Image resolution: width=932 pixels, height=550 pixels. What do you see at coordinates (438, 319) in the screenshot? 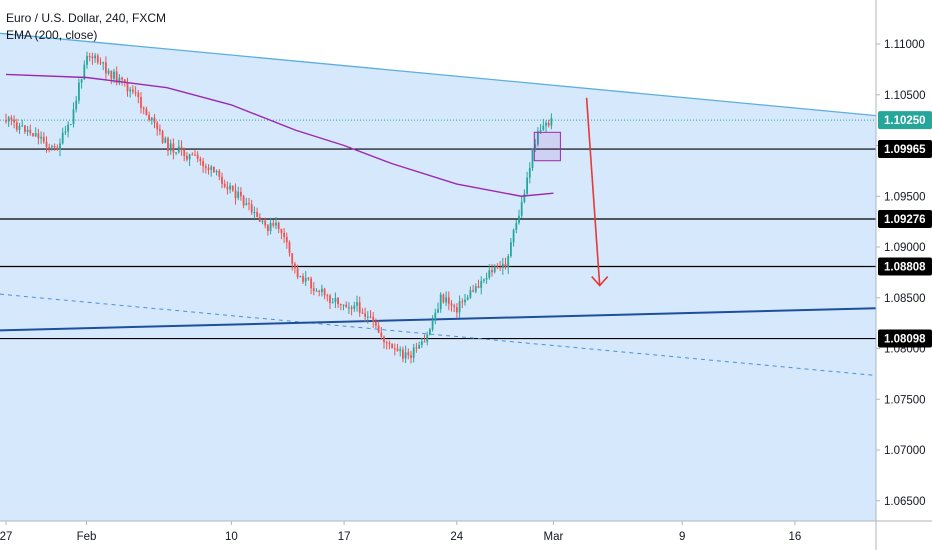
I see `ascending-trendline` at bounding box center [438, 319].